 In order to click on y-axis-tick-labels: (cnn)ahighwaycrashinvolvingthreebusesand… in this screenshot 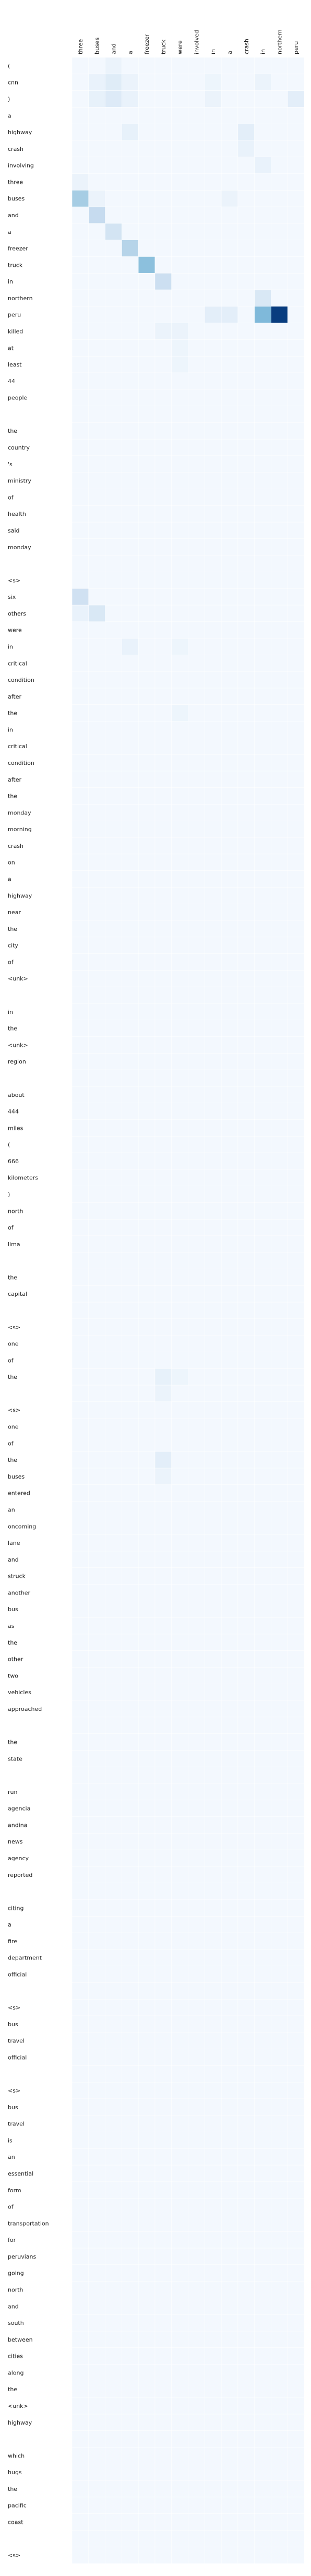, I will do `click(28, 1311)`.